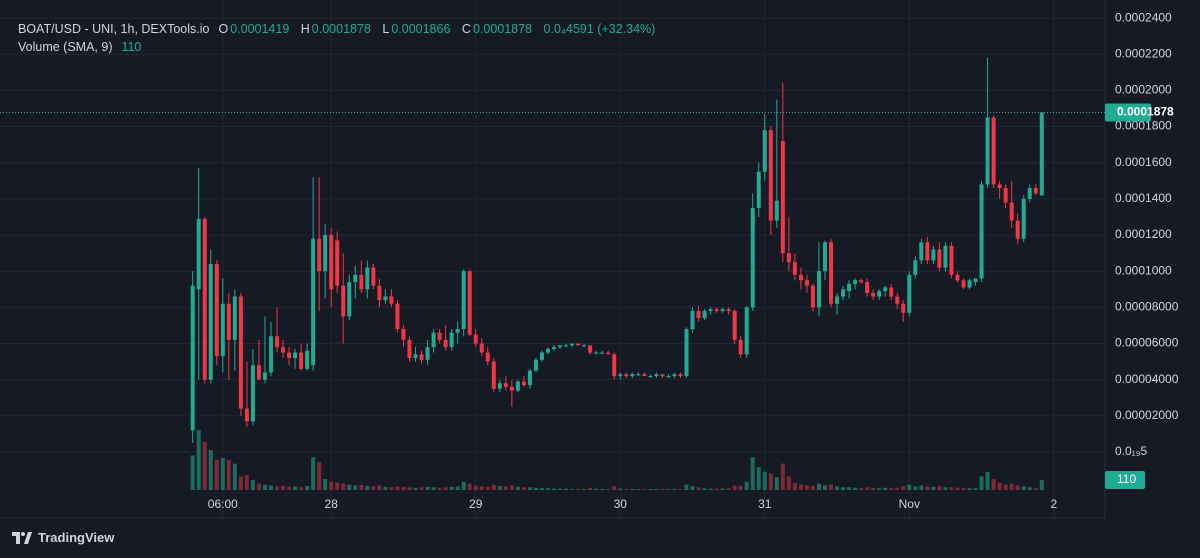  Describe the element at coordinates (1125, 480) in the screenshot. I see `volume-tag` at that location.